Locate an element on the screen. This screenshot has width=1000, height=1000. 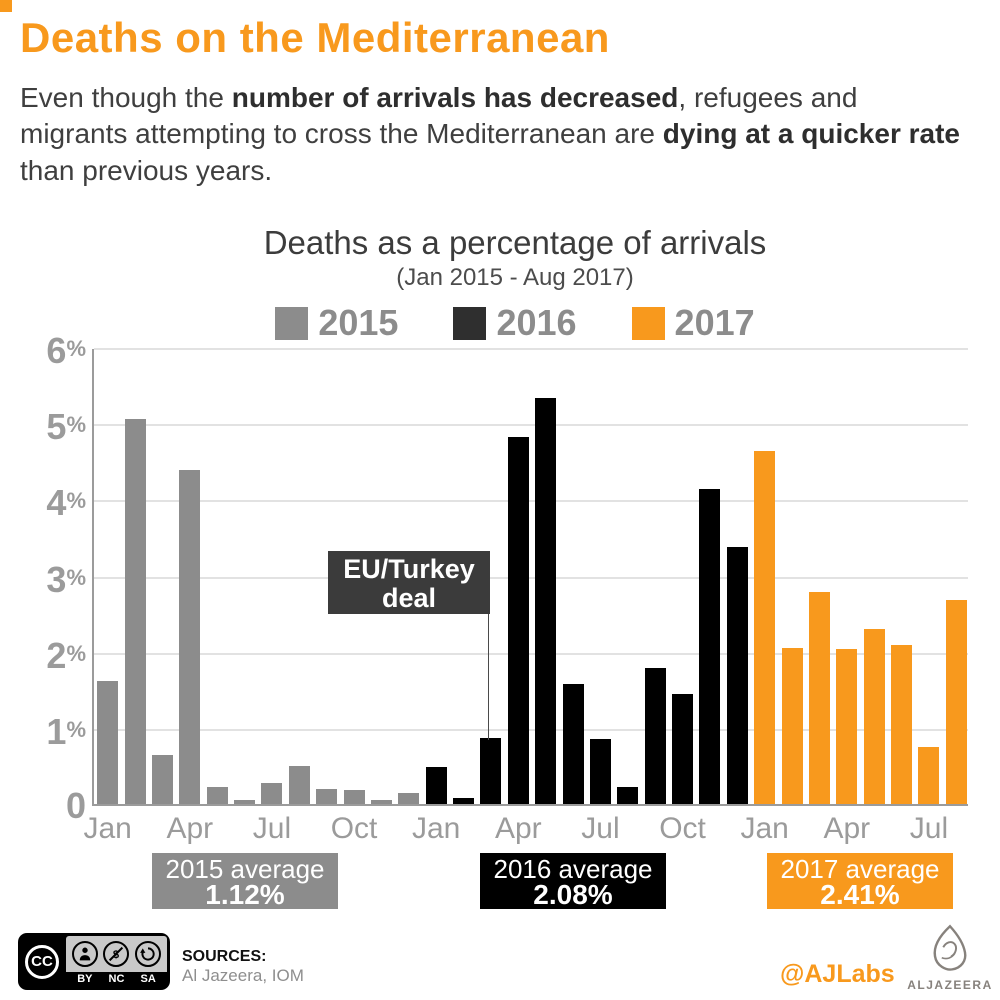
legend-swatch-2016 is located at coordinates (470, 323).